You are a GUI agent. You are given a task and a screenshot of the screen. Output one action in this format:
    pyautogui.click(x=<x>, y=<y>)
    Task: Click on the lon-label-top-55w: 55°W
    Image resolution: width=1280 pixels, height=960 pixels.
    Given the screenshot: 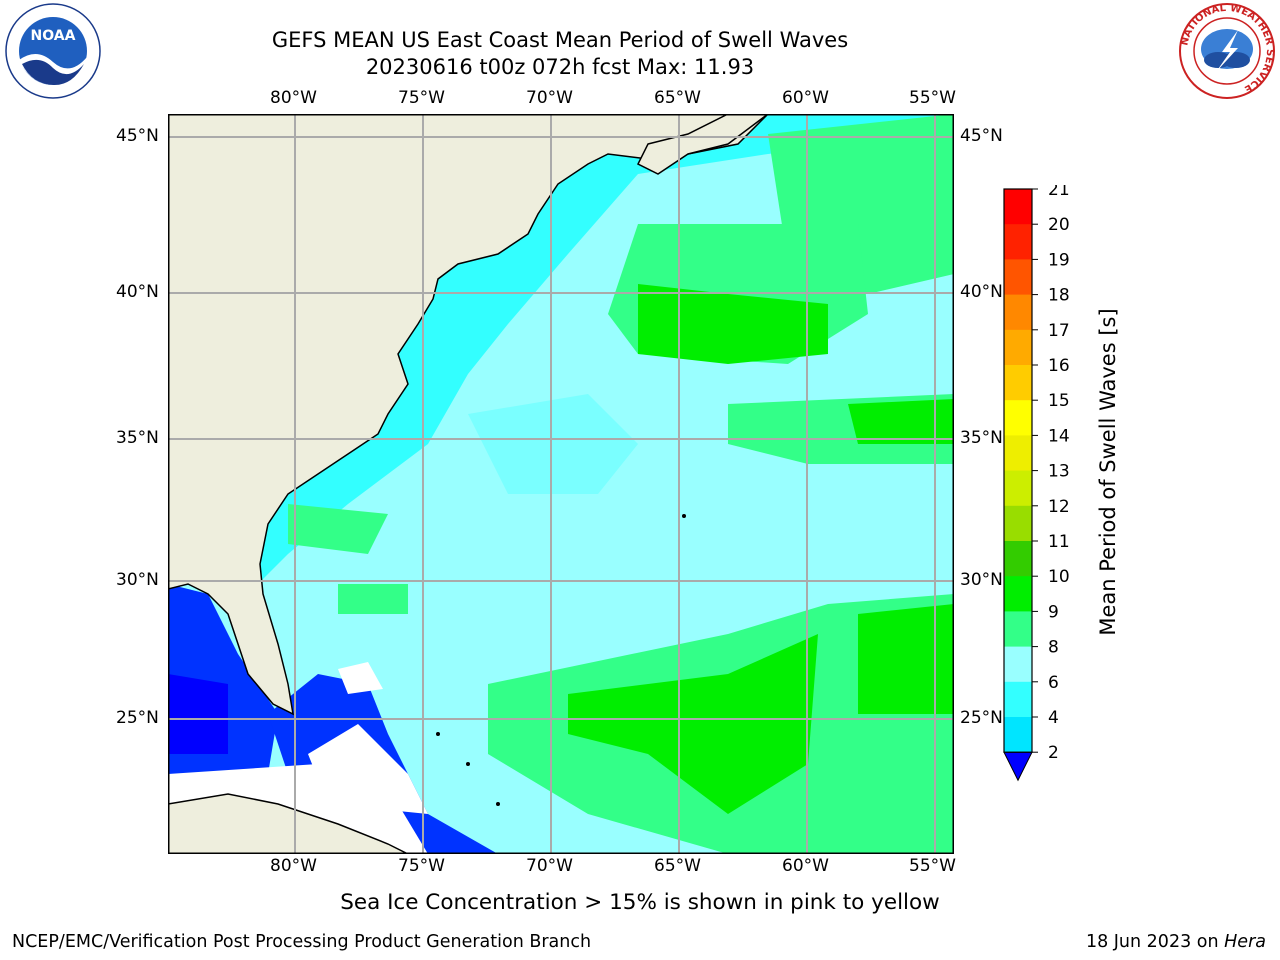 What is the action you would take?
    pyautogui.click(x=932, y=98)
    